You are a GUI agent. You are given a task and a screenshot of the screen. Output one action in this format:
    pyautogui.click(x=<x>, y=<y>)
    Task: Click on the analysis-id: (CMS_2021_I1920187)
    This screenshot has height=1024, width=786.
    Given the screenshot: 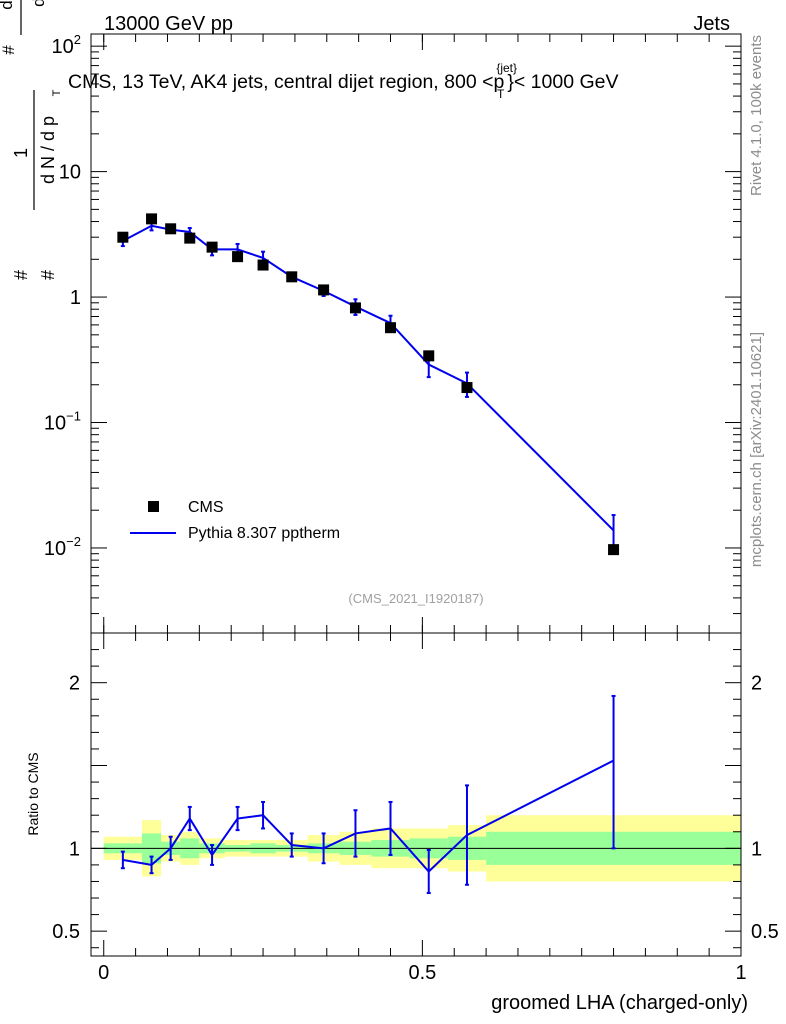 What is the action you would take?
    pyautogui.click(x=415, y=598)
    